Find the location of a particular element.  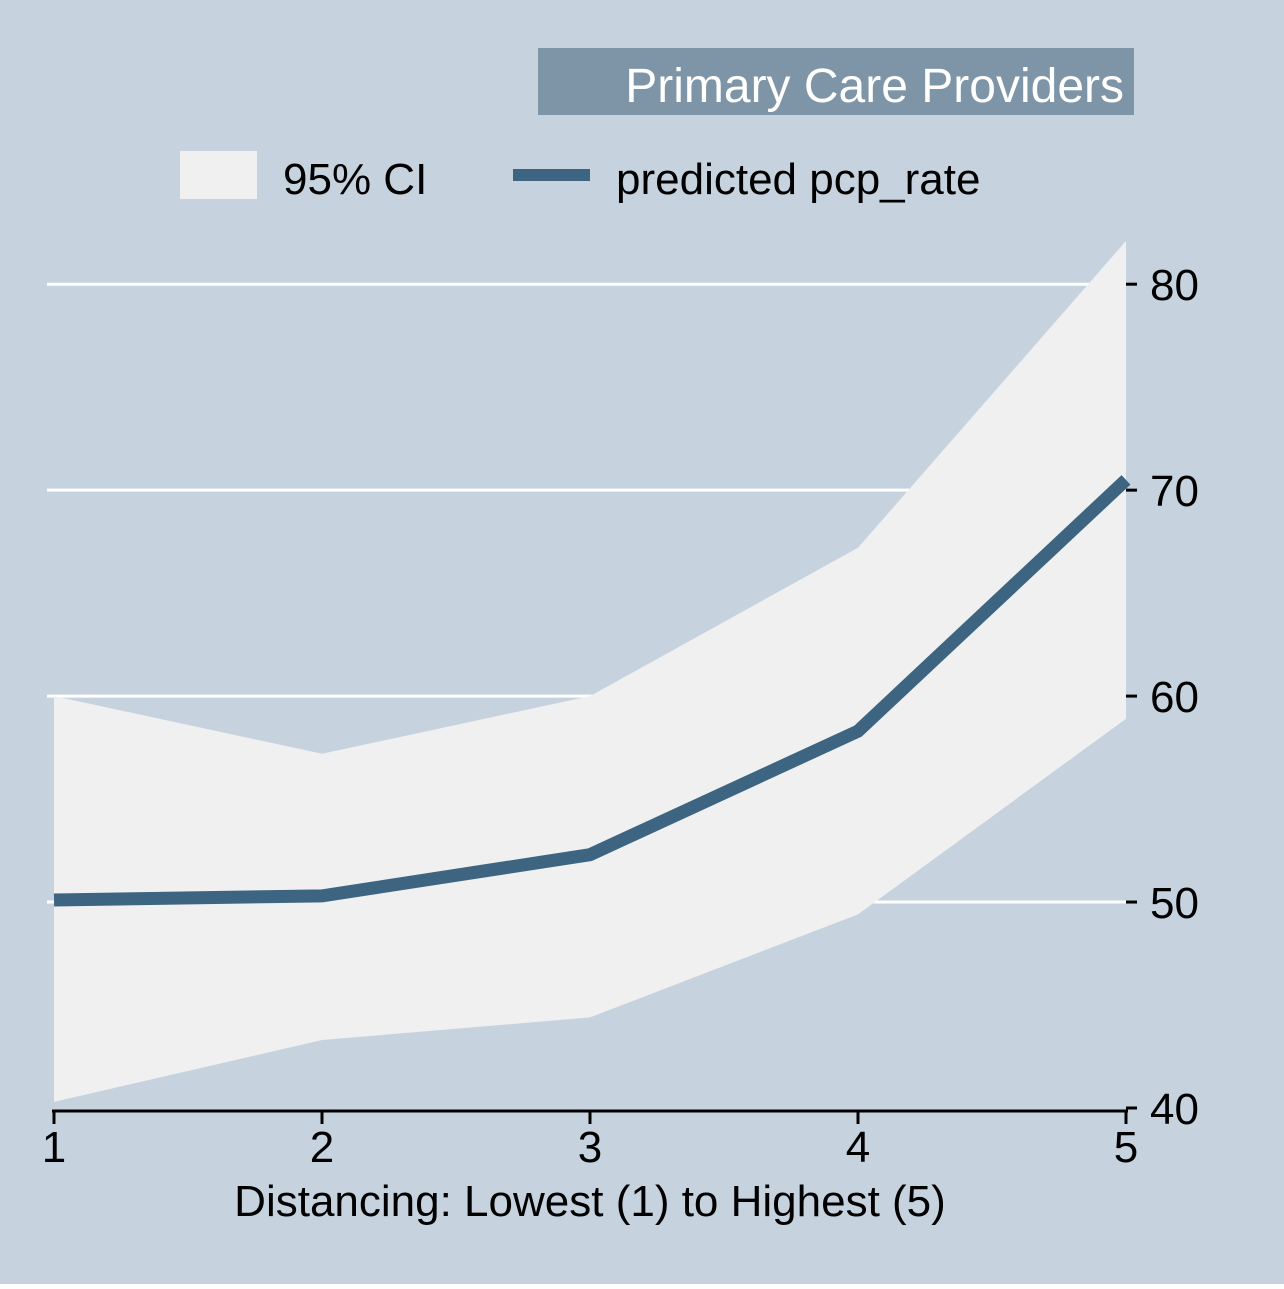

legend-ci-label: 95% CI is located at coordinates (355, 179).